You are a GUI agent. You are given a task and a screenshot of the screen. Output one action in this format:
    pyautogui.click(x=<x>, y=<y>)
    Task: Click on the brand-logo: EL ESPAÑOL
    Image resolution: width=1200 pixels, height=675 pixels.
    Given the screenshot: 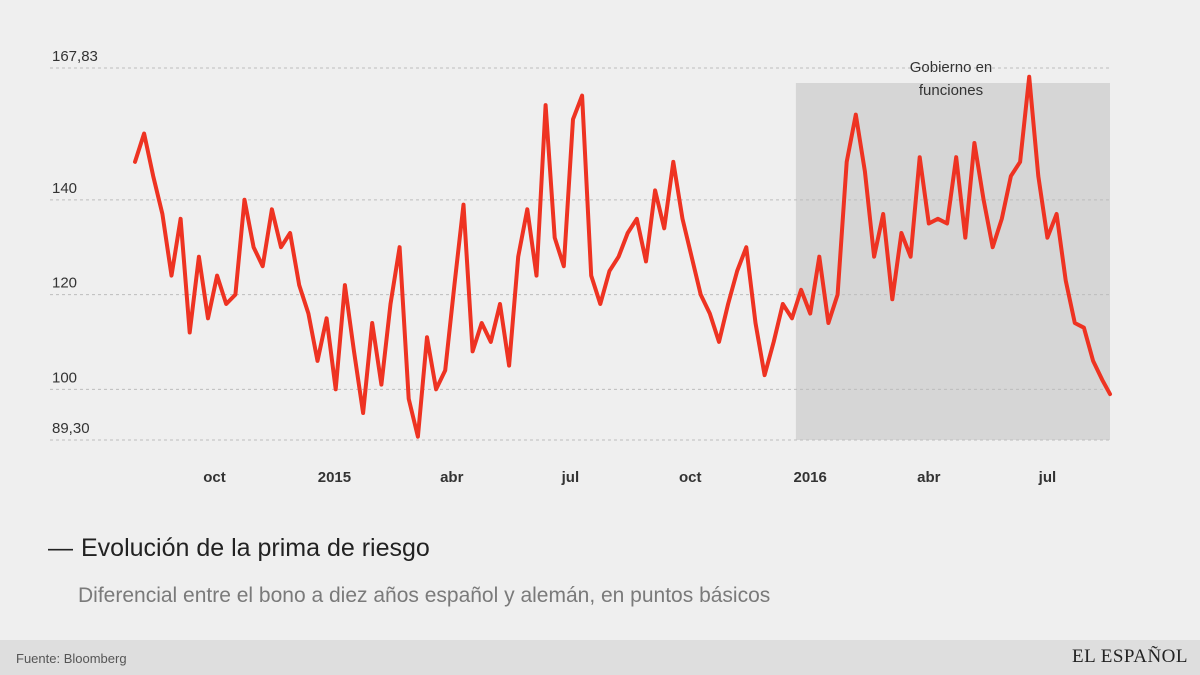 What is the action you would take?
    pyautogui.click(x=1129, y=656)
    